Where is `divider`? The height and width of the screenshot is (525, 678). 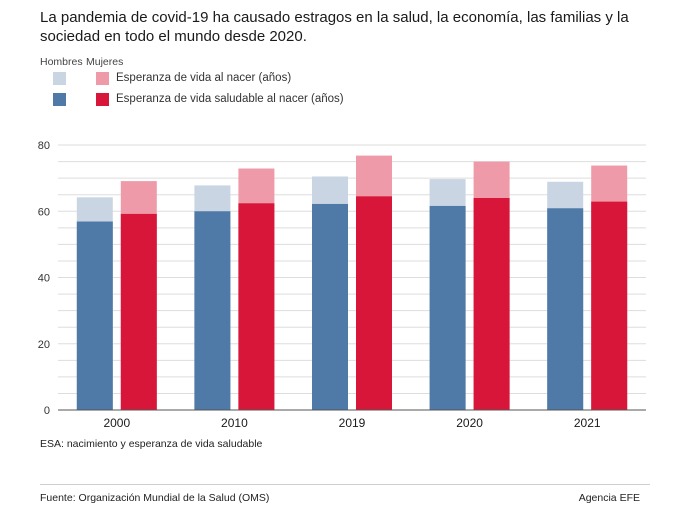 divider is located at coordinates (345, 484).